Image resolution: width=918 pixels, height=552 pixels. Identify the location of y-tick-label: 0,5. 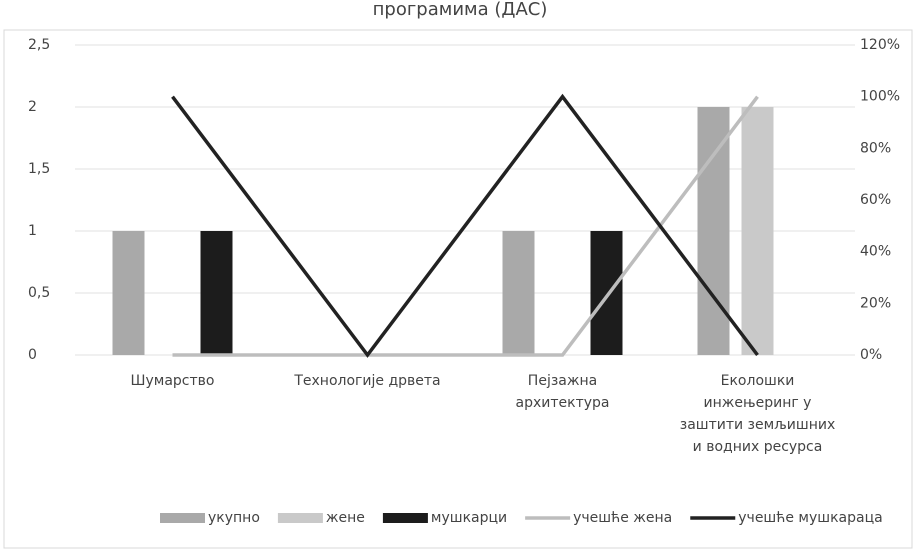
(39, 293).